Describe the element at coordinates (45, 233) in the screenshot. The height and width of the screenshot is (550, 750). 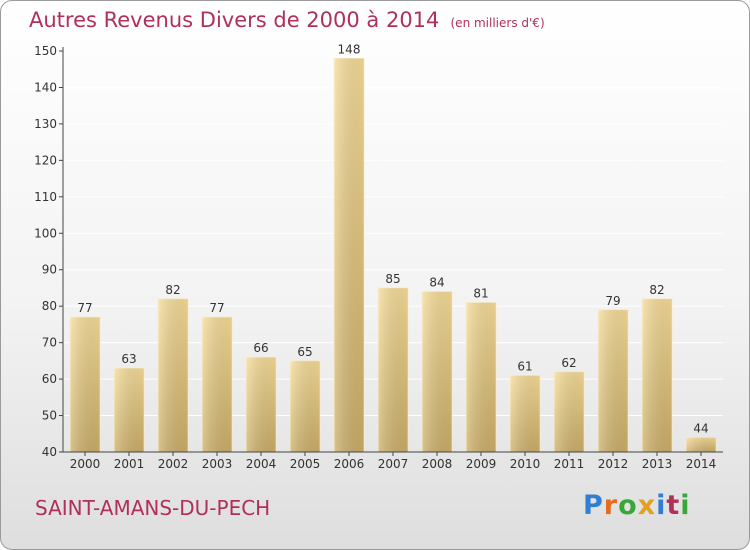
I see `y-tick-label: 100` at that location.